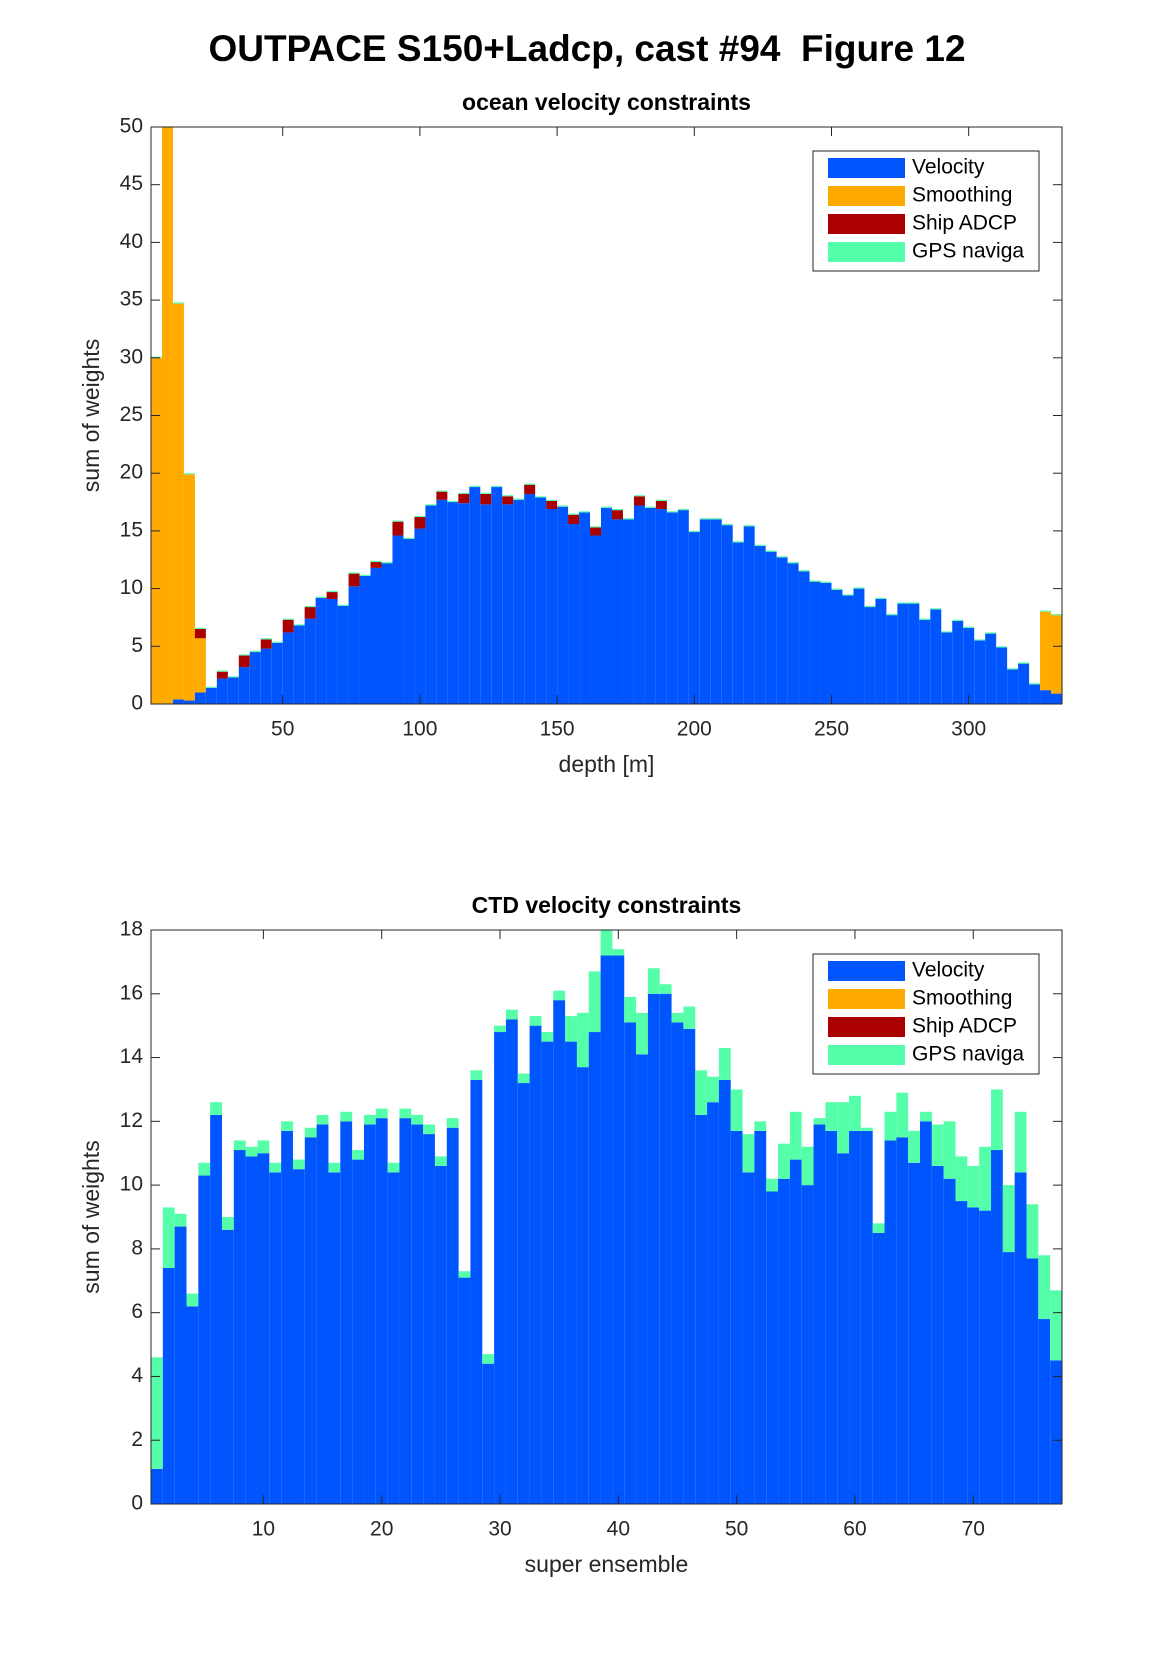 This screenshot has height=1679, width=1165. What do you see at coordinates (131, 183) in the screenshot?
I see `y-tick-label: 45` at bounding box center [131, 183].